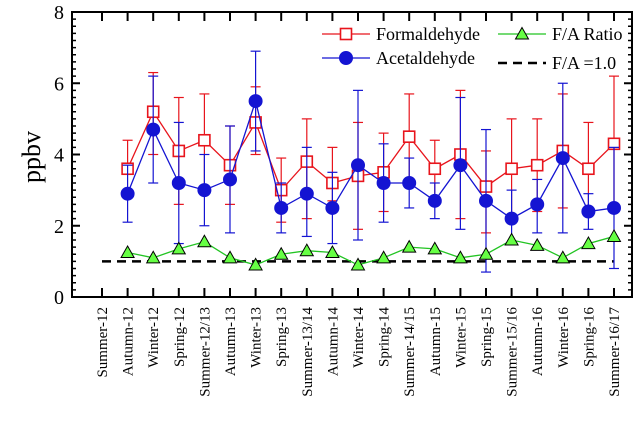  What do you see at coordinates (487, 337) in the screenshot?
I see `x-tick-label: Spring-15` at bounding box center [487, 337].